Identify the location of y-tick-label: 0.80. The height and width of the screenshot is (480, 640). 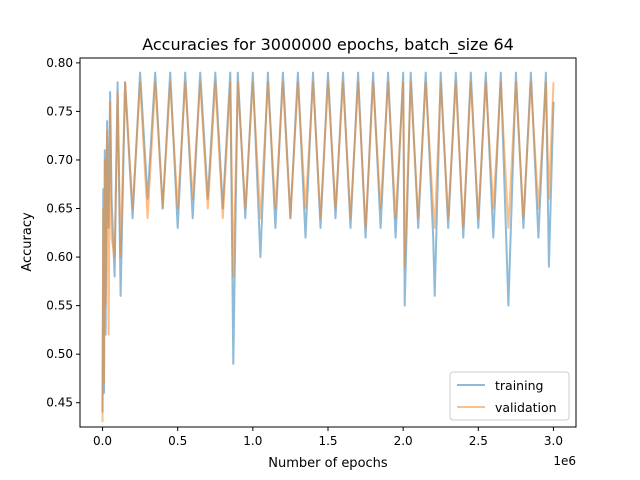
(59, 63).